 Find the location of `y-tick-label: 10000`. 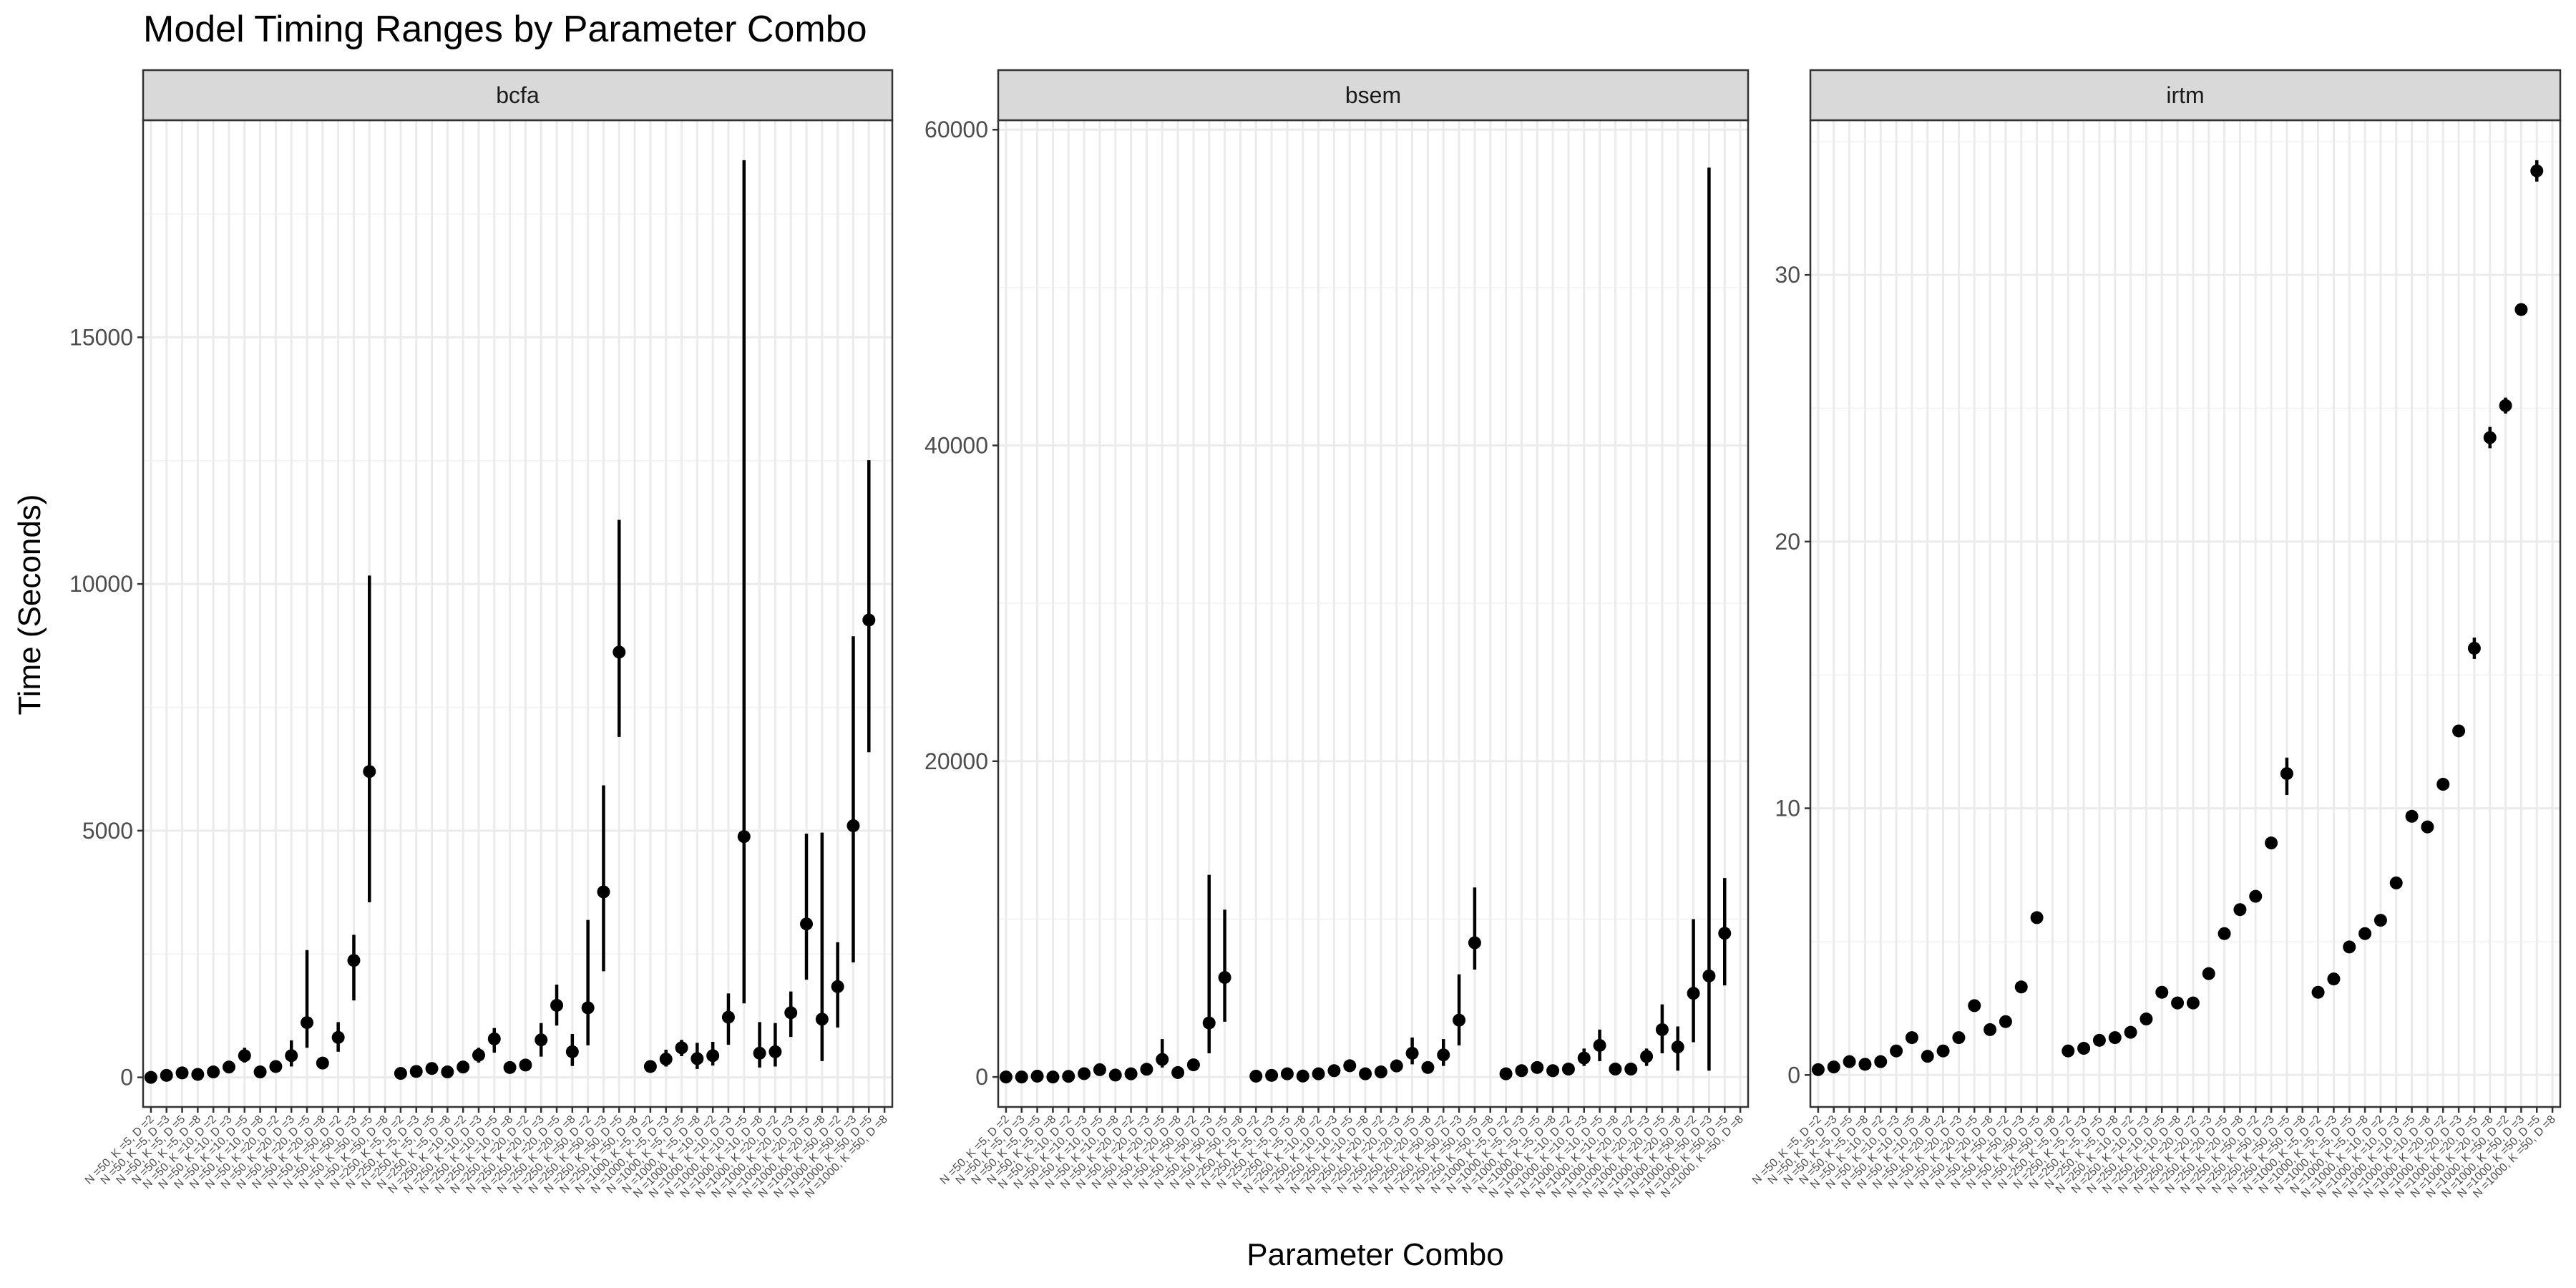

y-tick-label: 10000 is located at coordinates (101, 584).